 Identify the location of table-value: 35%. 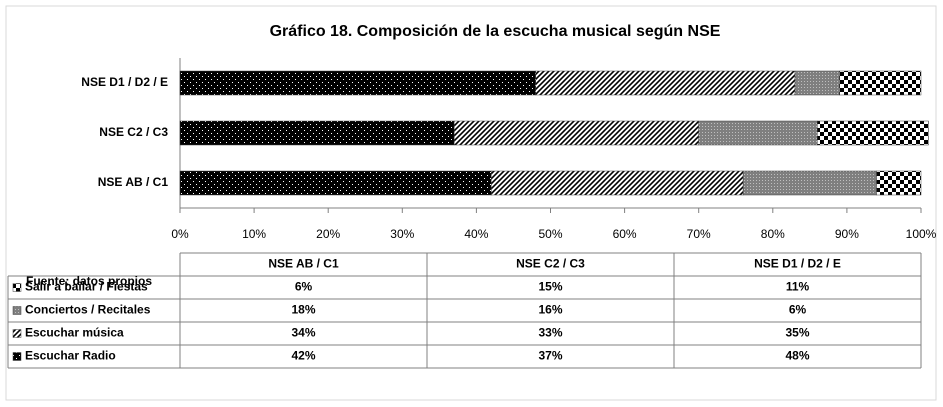
(797, 333).